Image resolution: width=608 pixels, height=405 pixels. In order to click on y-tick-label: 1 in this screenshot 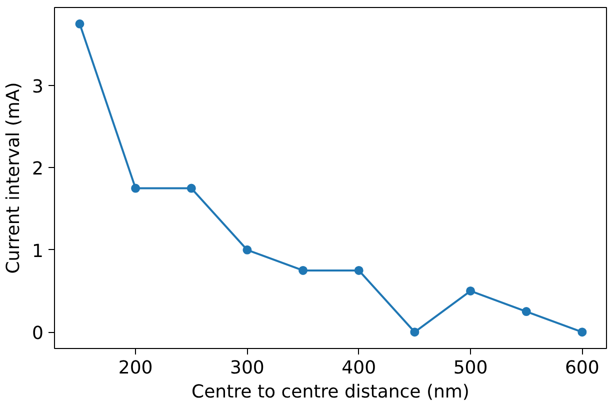, I will do `click(38, 251)`.